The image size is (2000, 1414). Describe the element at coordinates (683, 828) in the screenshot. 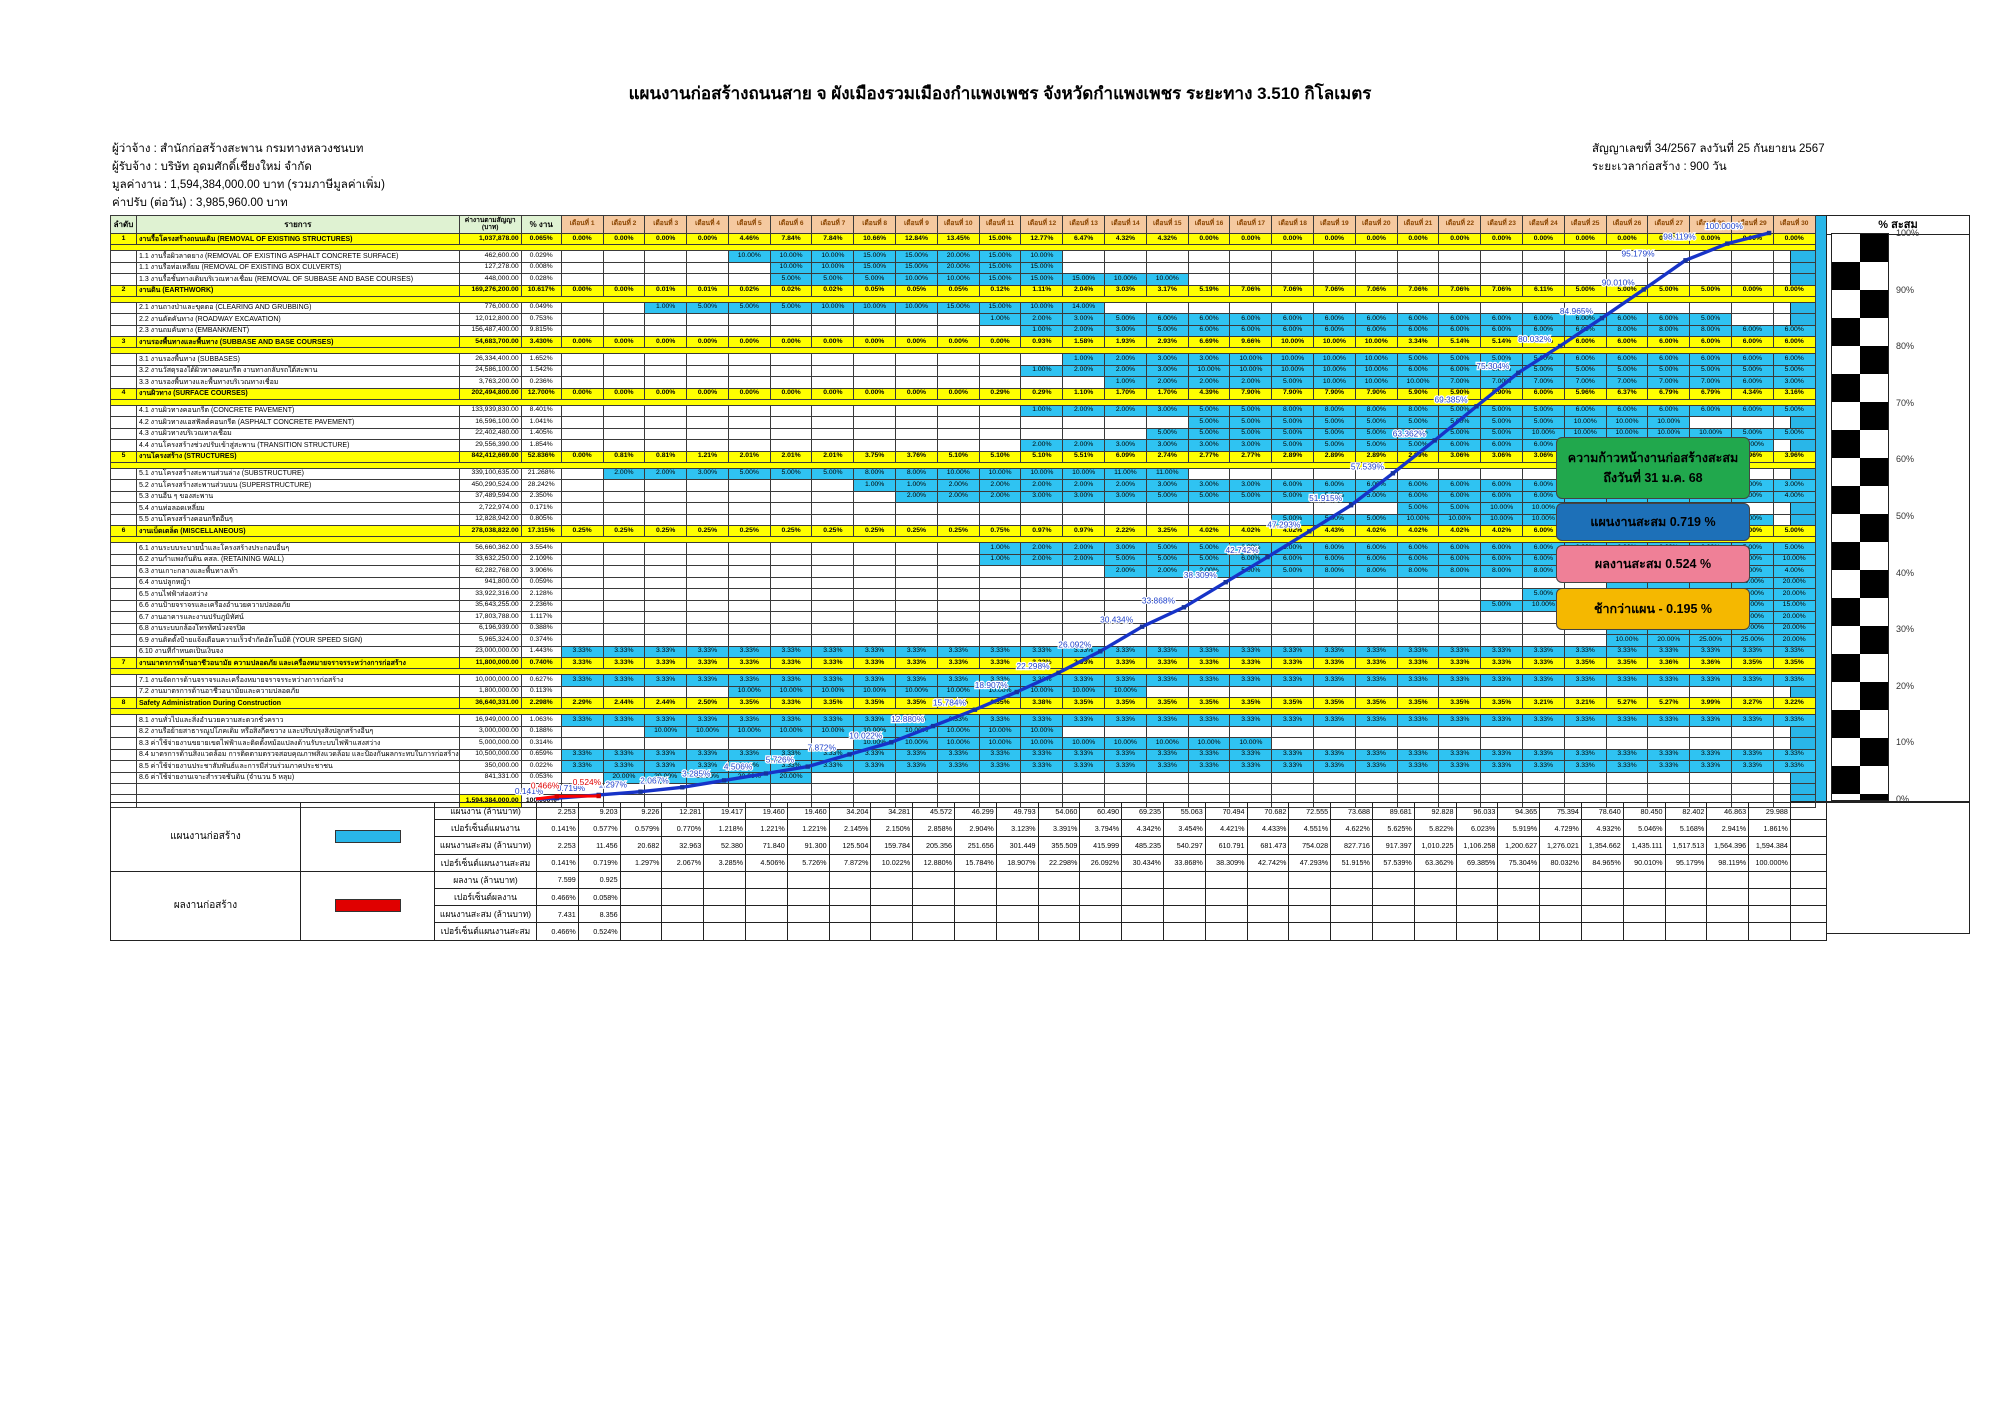

I see `summary-value-cell: 0.770%` at that location.